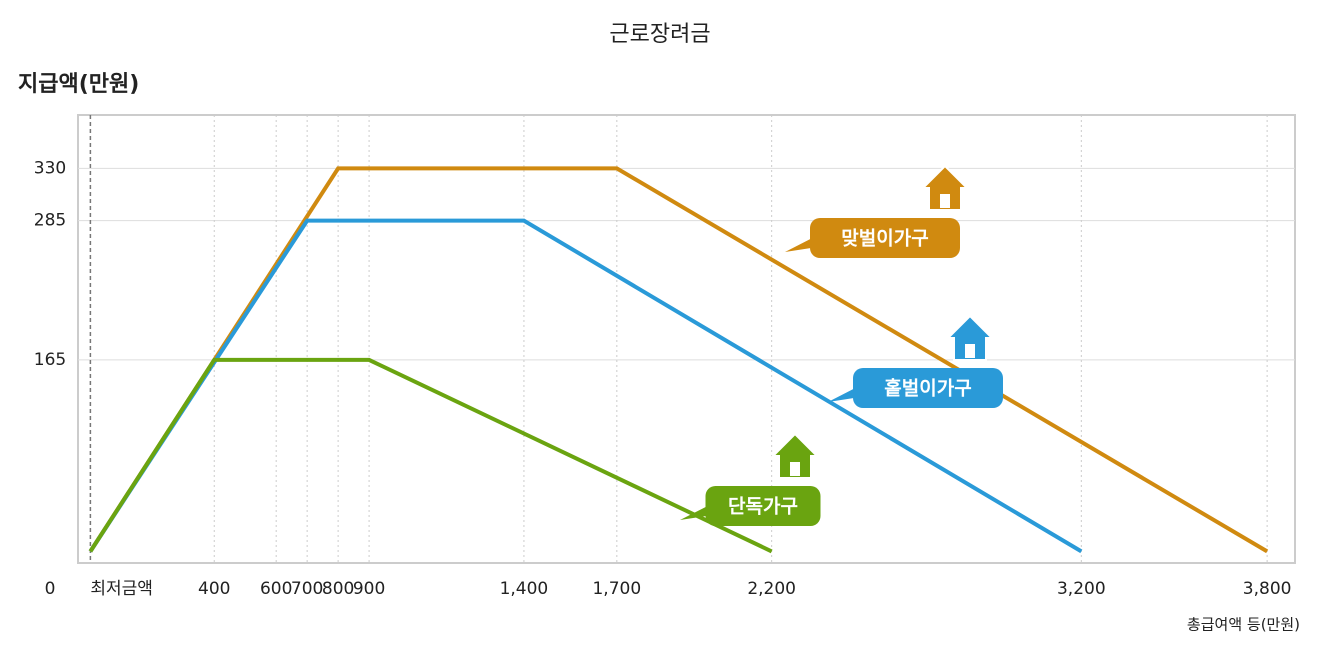 The width and height of the screenshot is (1331, 660). Describe the element at coordinates (616, 589) in the screenshot. I see `x-tick-label: 1,700` at that location.